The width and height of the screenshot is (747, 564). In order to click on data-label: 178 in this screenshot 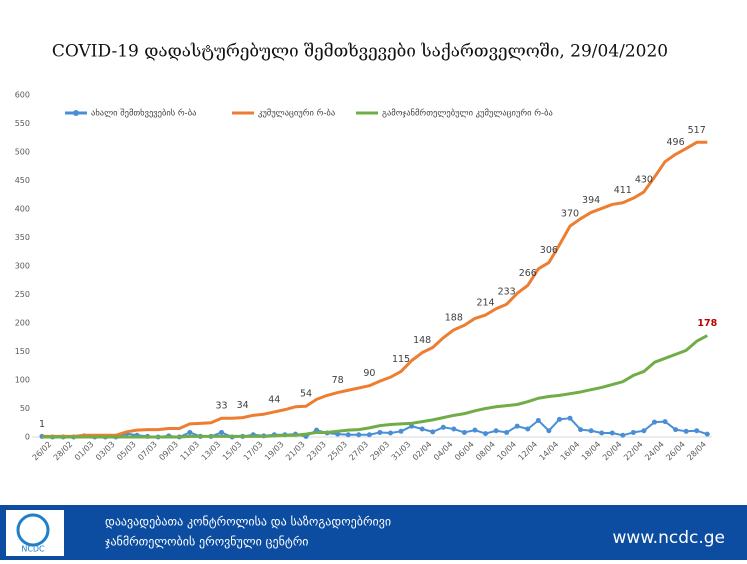, I will do `click(707, 323)`.